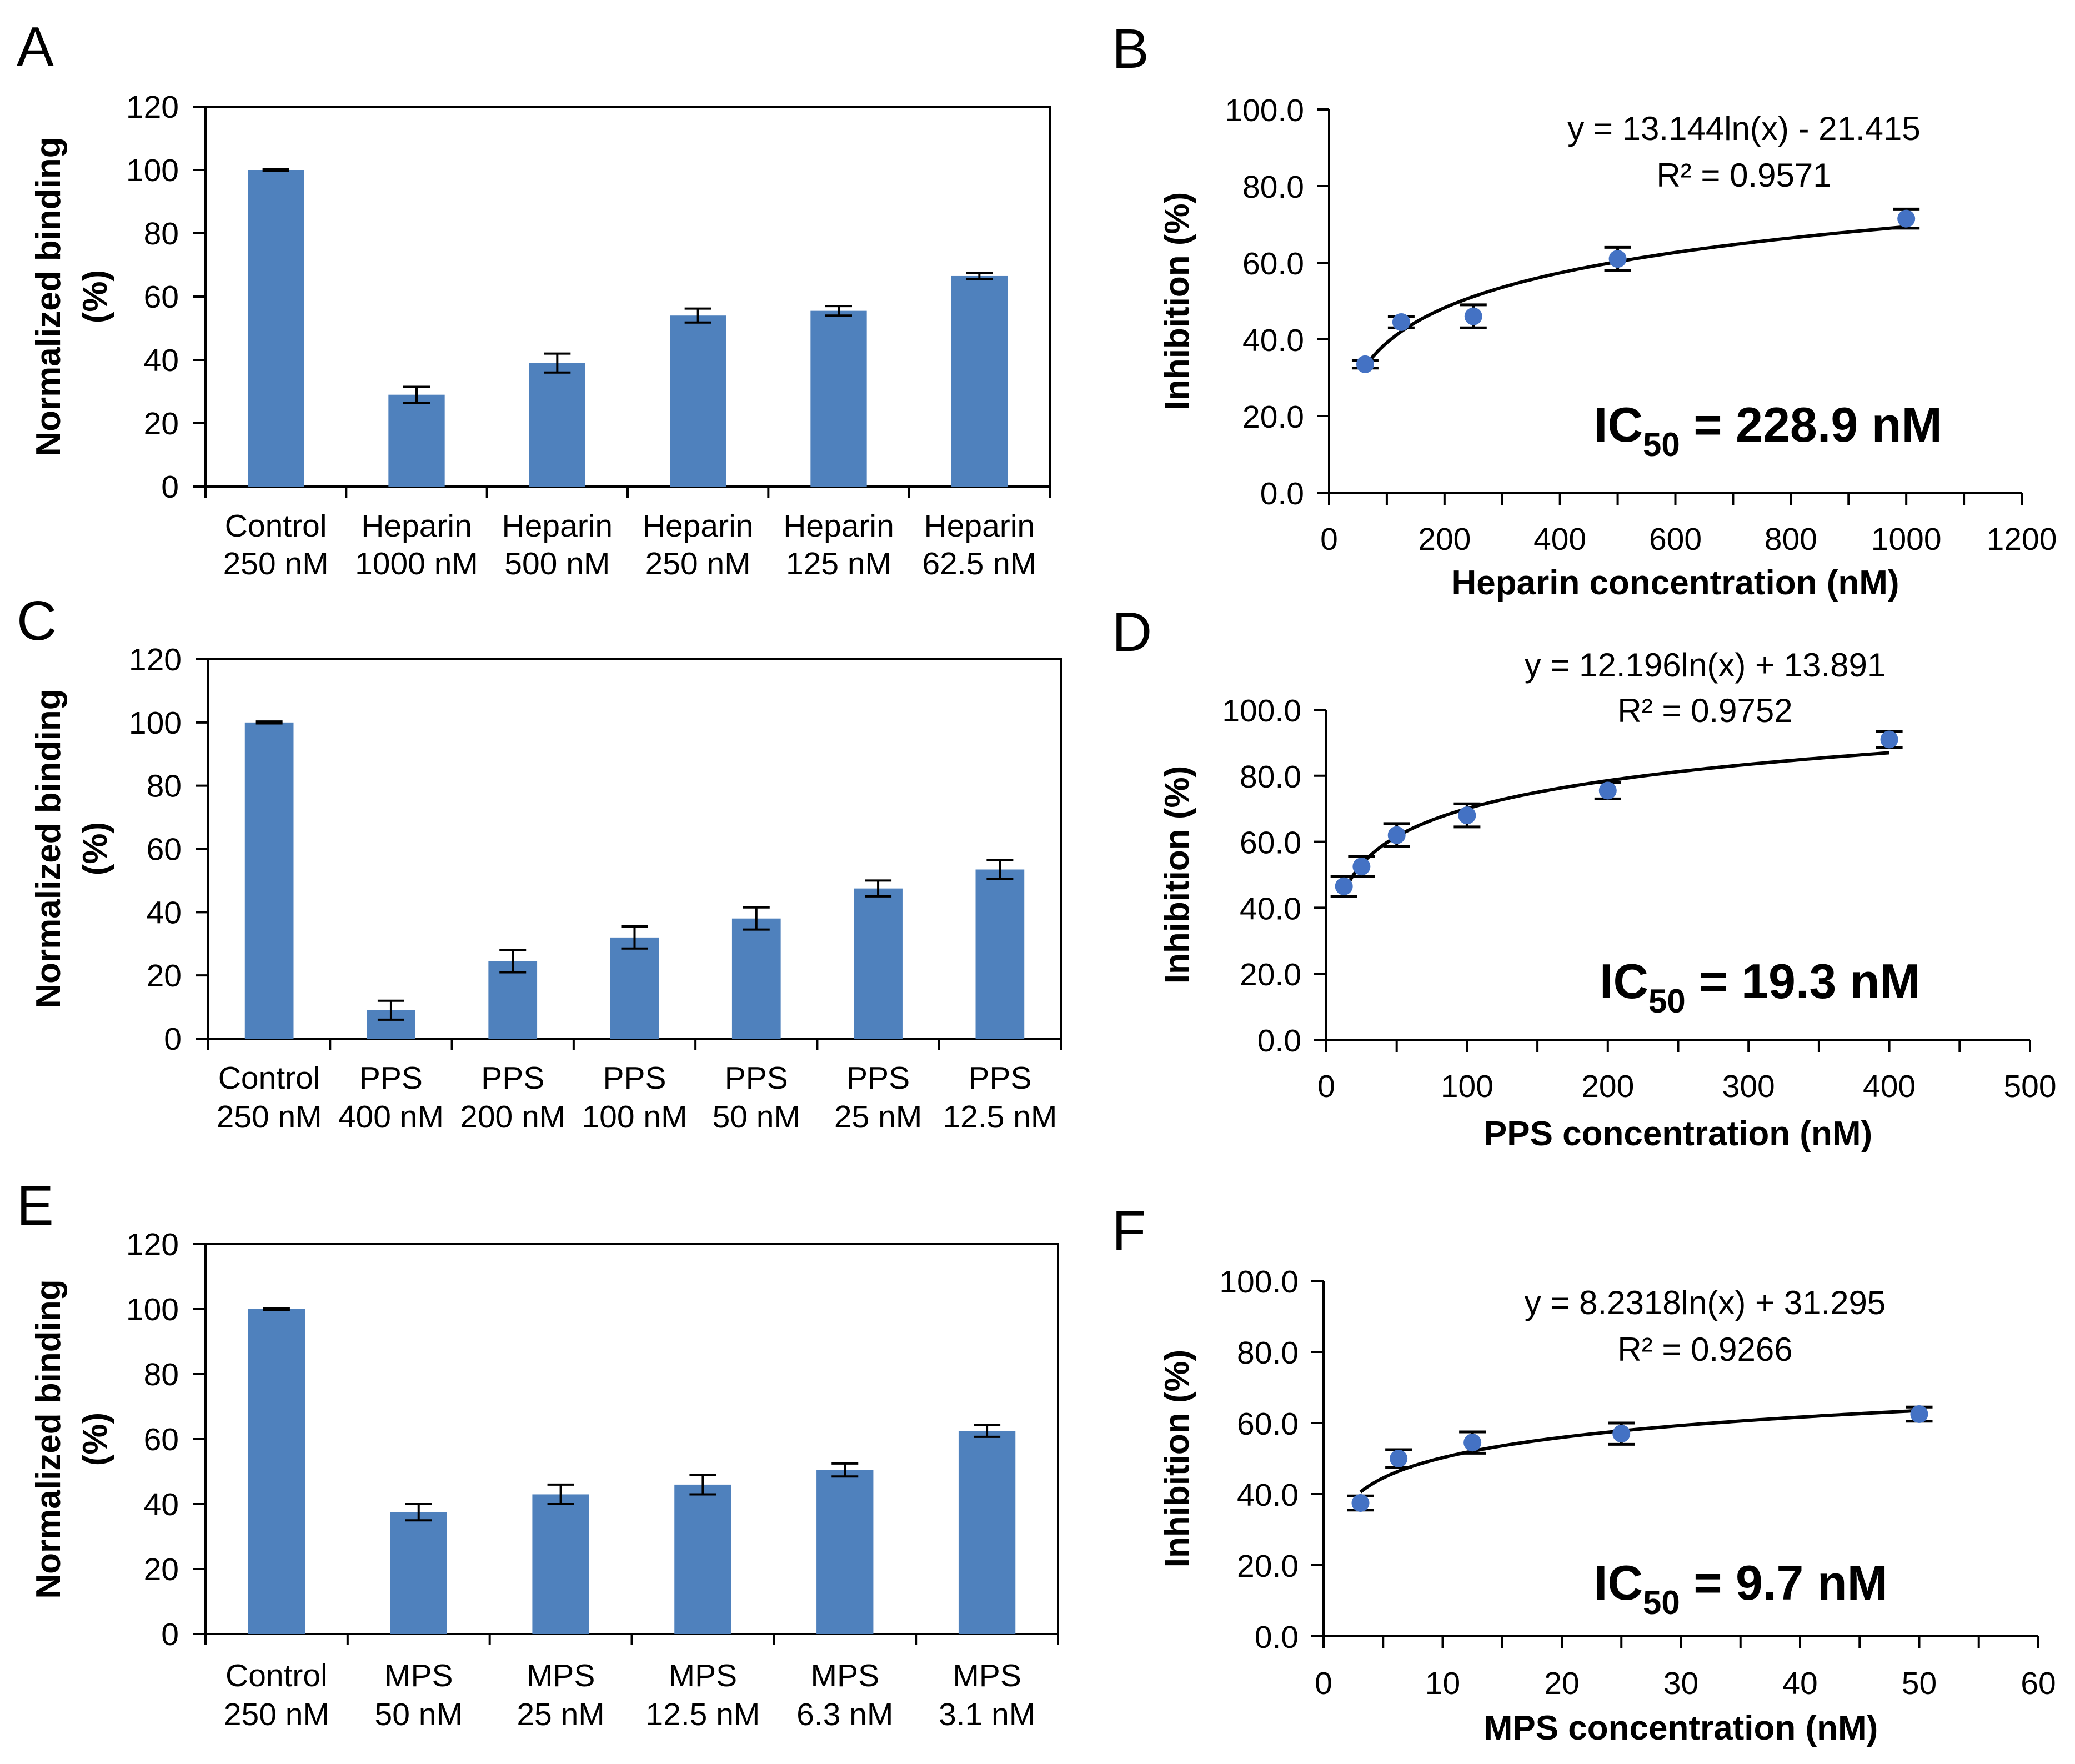 The height and width of the screenshot is (1764, 2075). Describe the element at coordinates (1177, 1459) in the screenshot. I see `y-axis-title: Inhibition (%)` at that location.